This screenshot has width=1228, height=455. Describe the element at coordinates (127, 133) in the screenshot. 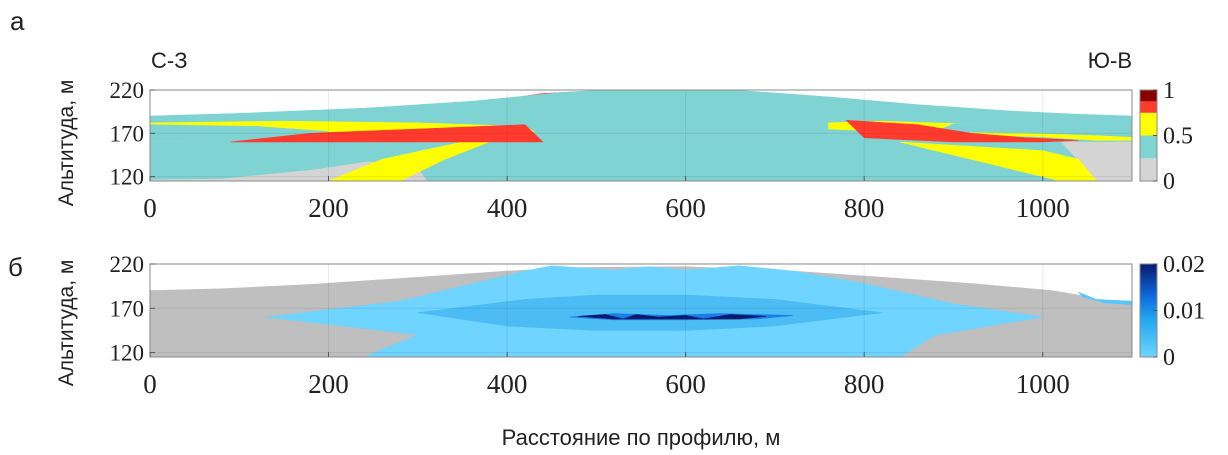

I see `y-tick-label-a: 170` at that location.